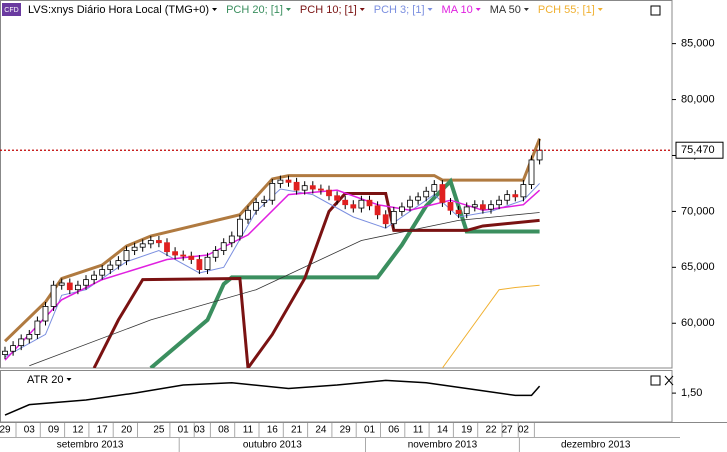 This screenshot has width=727, height=452. What do you see at coordinates (491, 430) in the screenshot?
I see `x-tick-label: 22` at bounding box center [491, 430].